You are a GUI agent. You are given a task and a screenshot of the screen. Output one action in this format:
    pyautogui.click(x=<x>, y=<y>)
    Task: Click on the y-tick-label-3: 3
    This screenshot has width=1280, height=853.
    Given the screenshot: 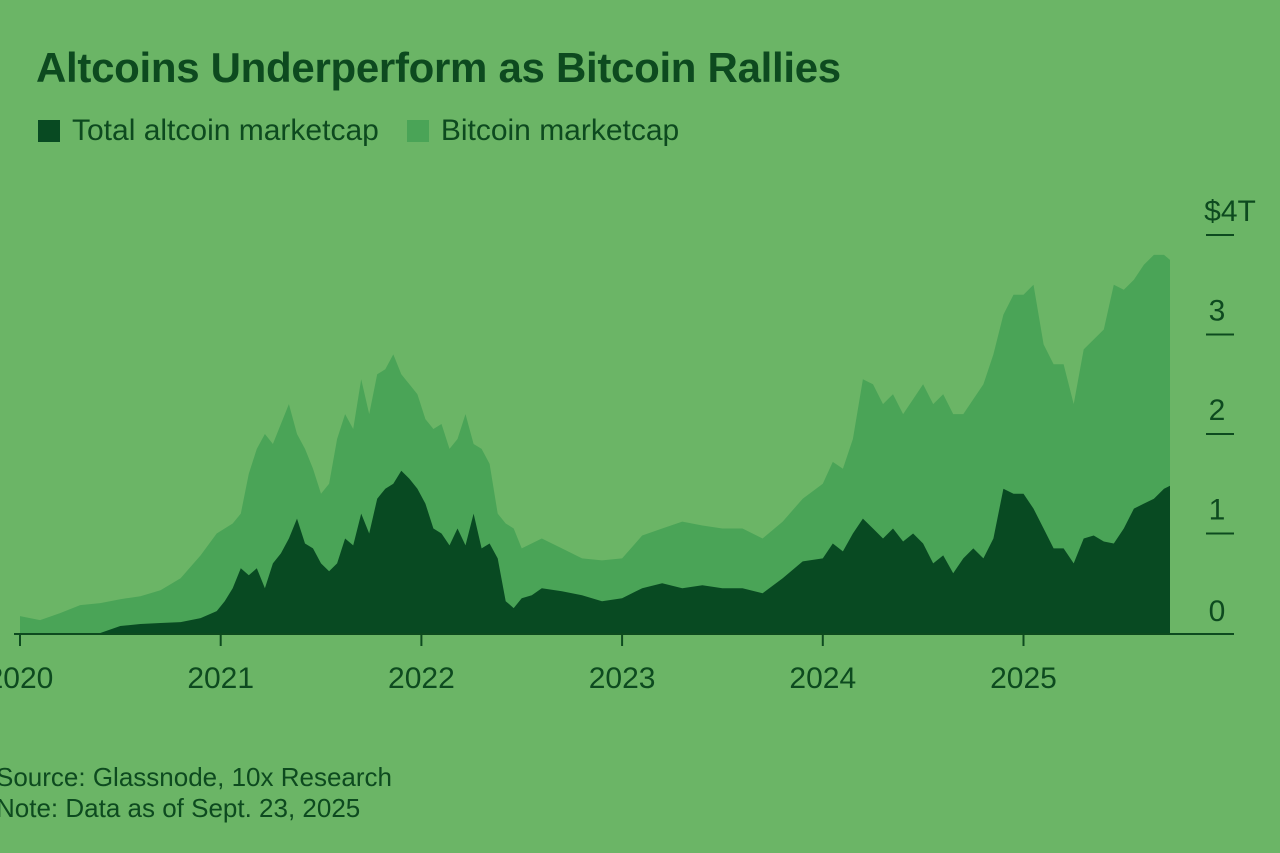 What is the action you would take?
    pyautogui.click(x=1217, y=311)
    